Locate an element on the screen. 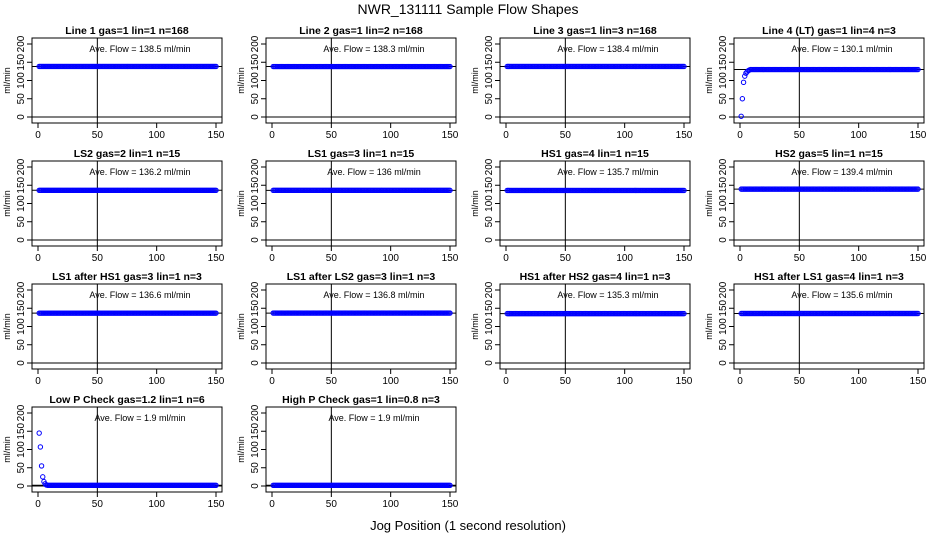  panel-title: LS1 gas=3 lin=1 n=15 is located at coordinates (361, 154).